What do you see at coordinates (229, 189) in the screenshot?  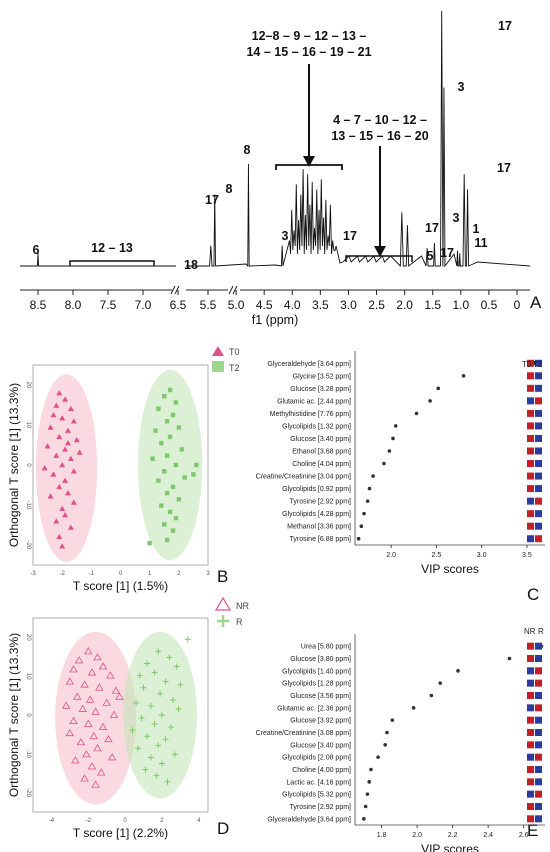 I see `peak-annotation: 8` at bounding box center [229, 189].